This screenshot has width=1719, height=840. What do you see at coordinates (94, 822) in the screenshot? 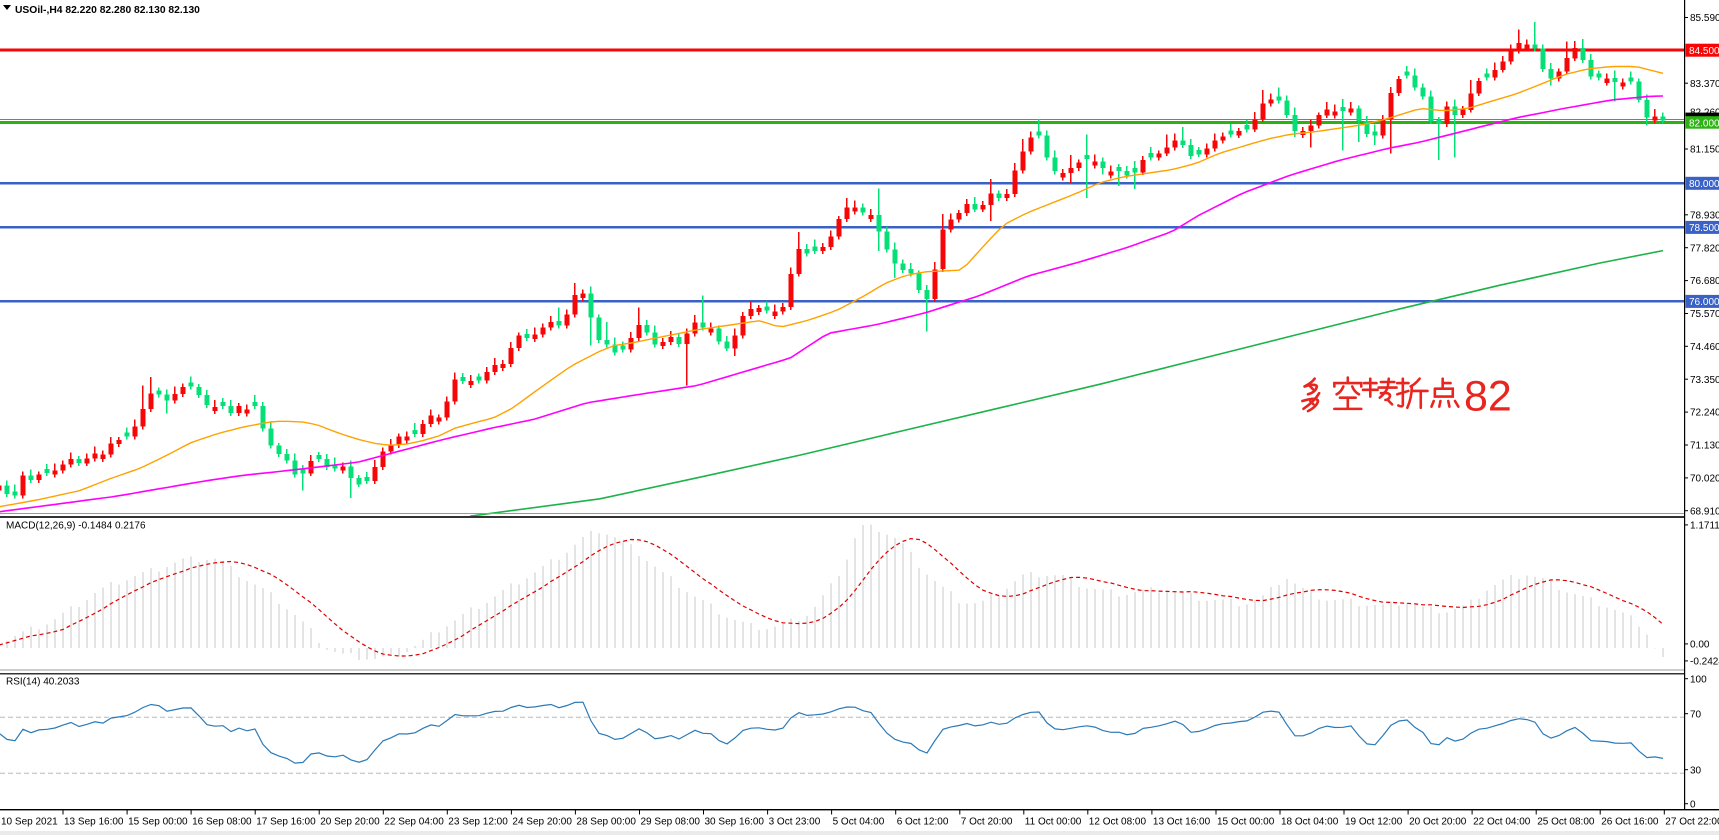
I see `svg-text: 13 Sep 16:00` at bounding box center [94, 822].